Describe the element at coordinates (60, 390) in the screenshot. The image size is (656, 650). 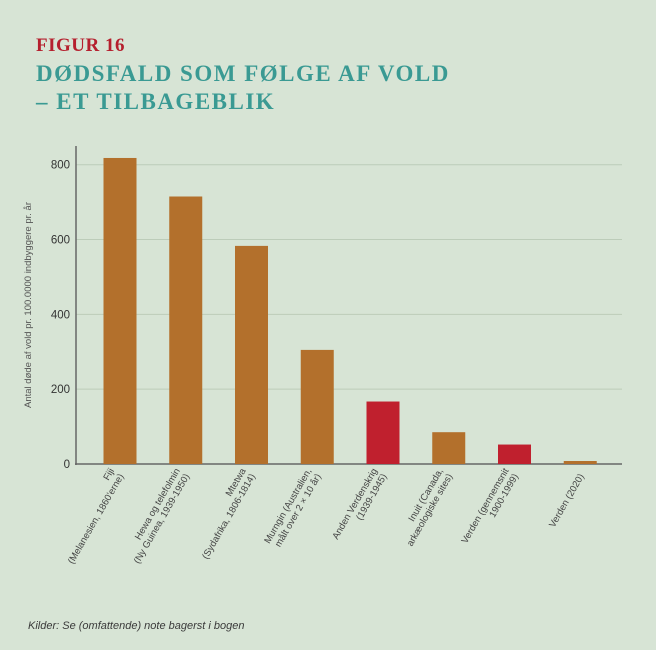
I see `y-tick-label: 200` at that location.